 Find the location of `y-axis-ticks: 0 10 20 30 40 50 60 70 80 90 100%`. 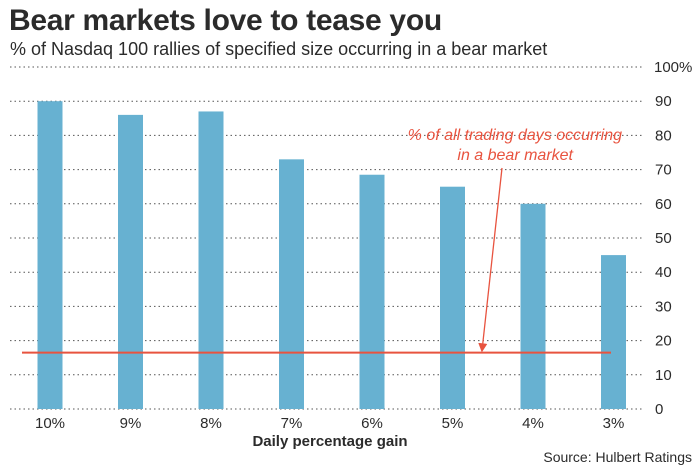

y-axis-ticks: 0 10 20 30 40 50 60 70 80 90 100% is located at coordinates (673, 238).